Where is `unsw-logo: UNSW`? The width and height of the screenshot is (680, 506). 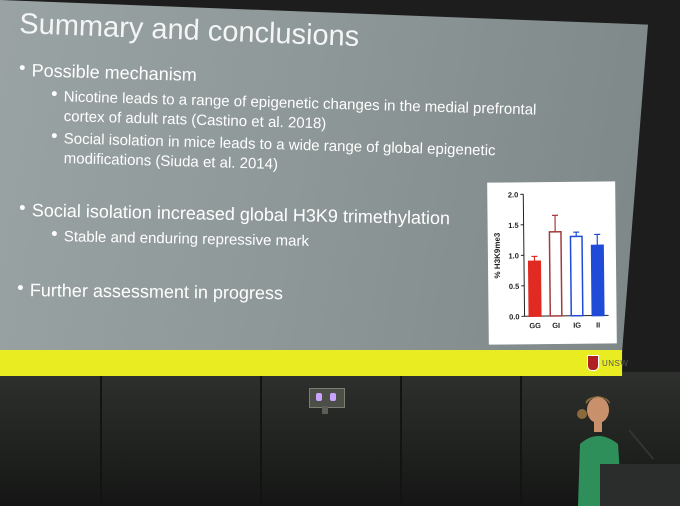 unsw-logo: UNSW is located at coordinates (607, 363).